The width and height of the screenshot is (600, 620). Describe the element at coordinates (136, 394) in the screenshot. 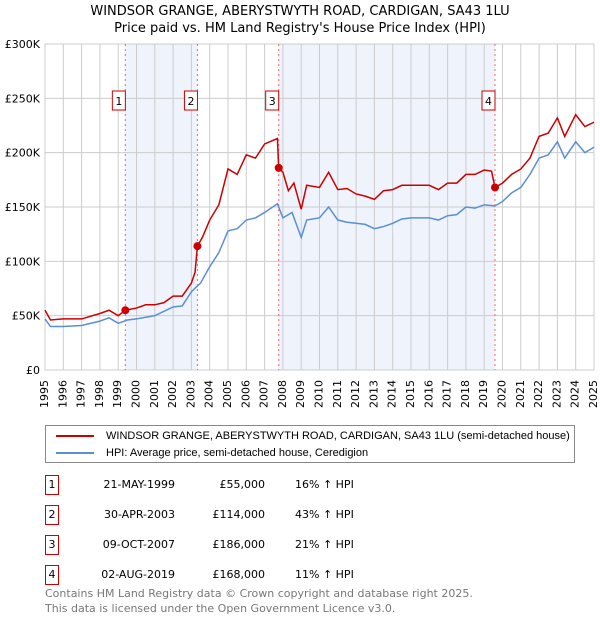

I see `x-tick-label: 2000` at that location.